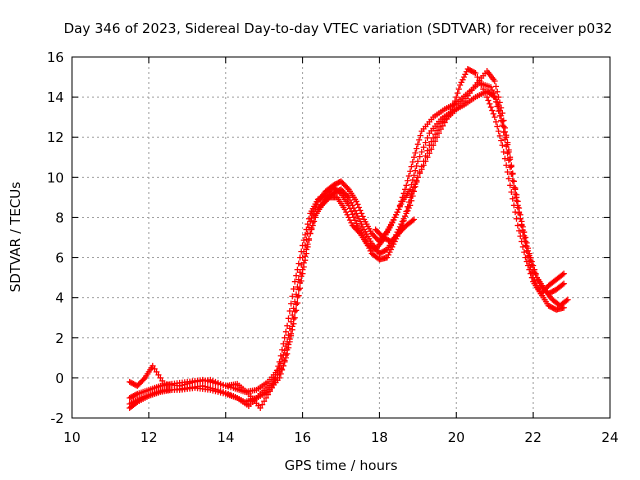 Image resolution: width=640 pixels, height=480 pixels. Describe the element at coordinates (59, 218) in the screenshot. I see `y-tick-label: 8` at that location.